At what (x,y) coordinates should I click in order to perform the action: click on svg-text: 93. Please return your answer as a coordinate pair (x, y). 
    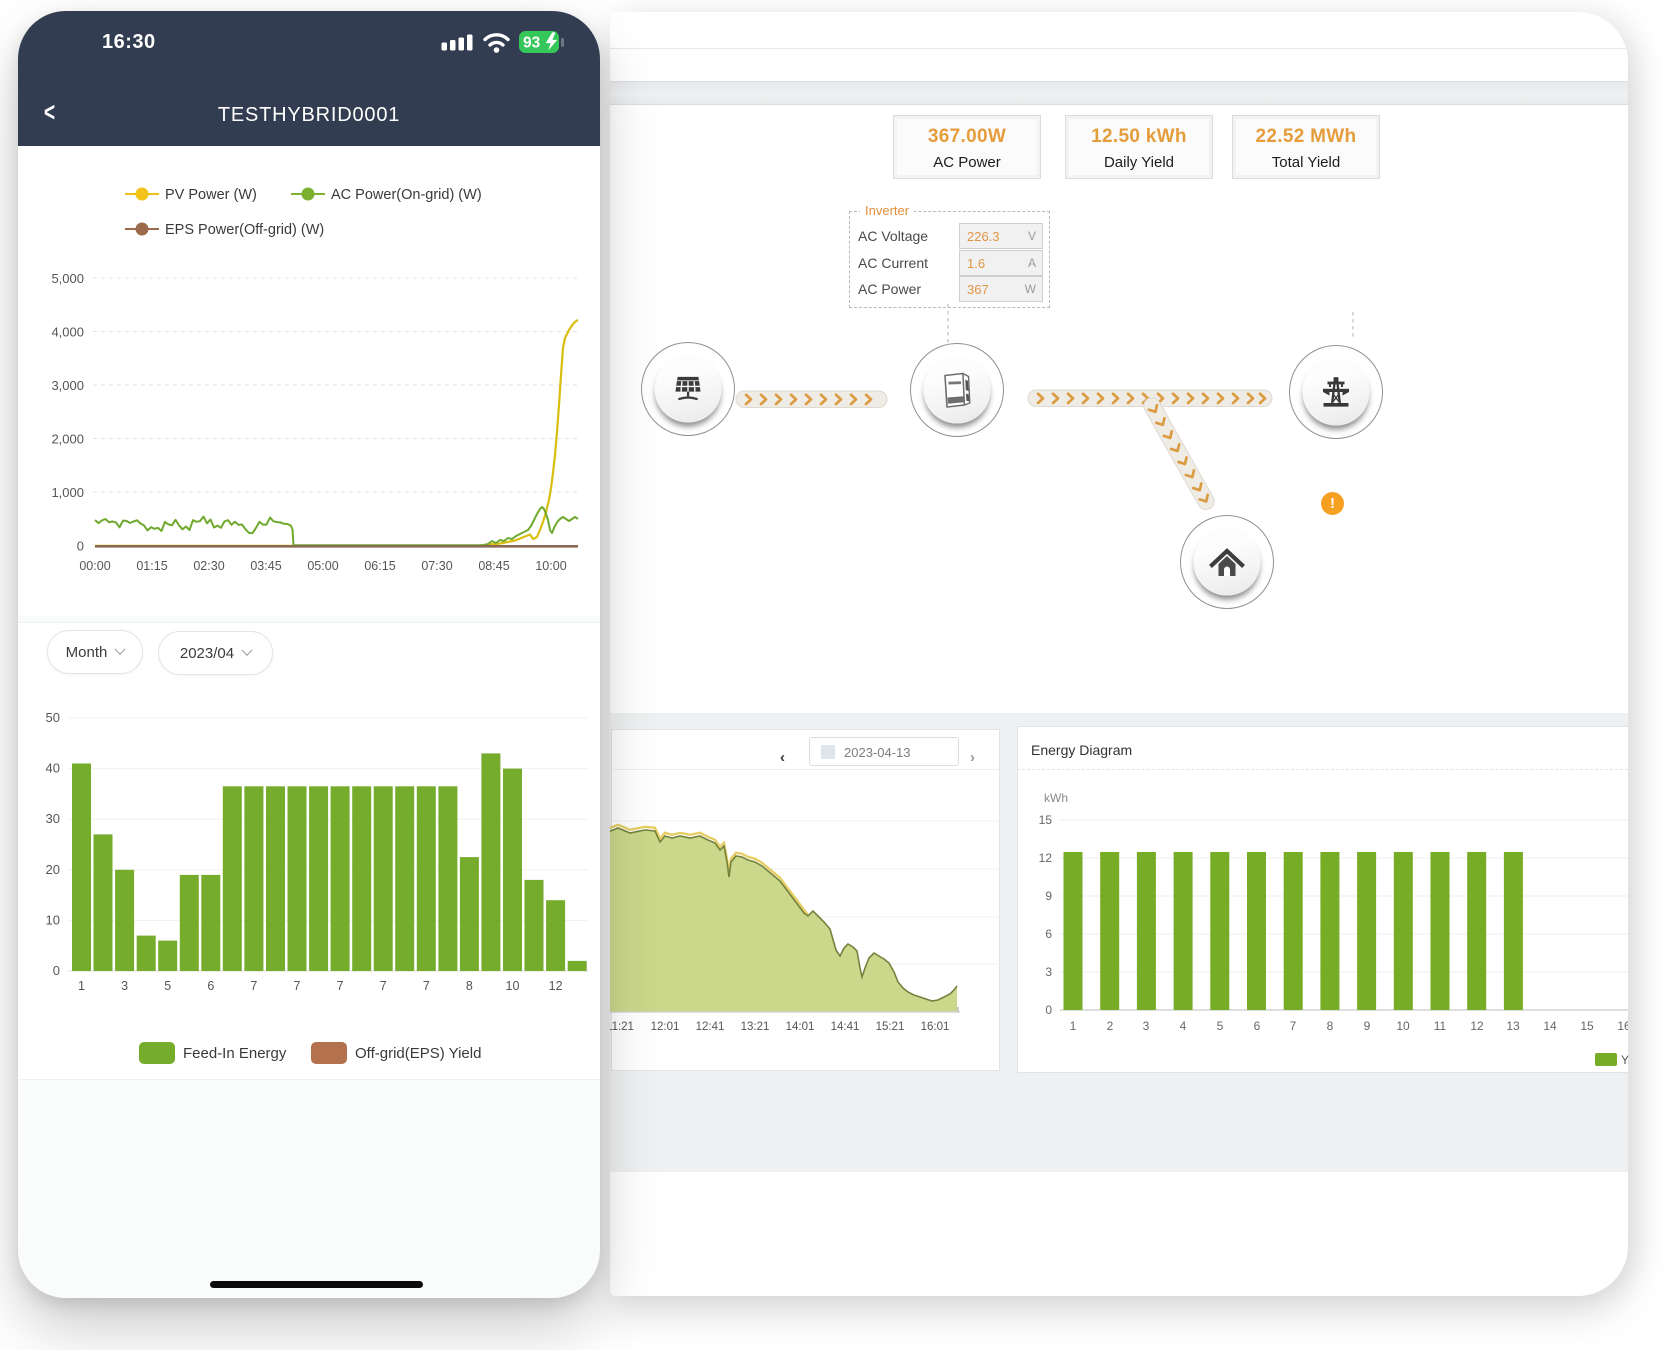
    Looking at the image, I should click on (532, 43).